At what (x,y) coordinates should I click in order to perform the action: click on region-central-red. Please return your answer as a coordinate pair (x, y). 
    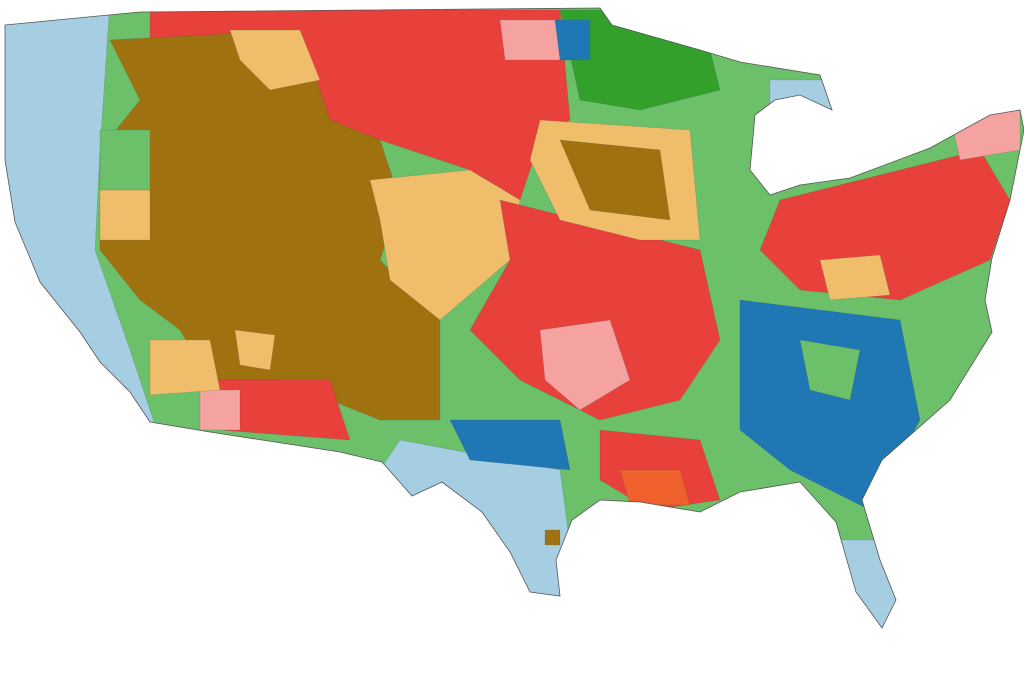
    Looking at the image, I should click on (595, 310).